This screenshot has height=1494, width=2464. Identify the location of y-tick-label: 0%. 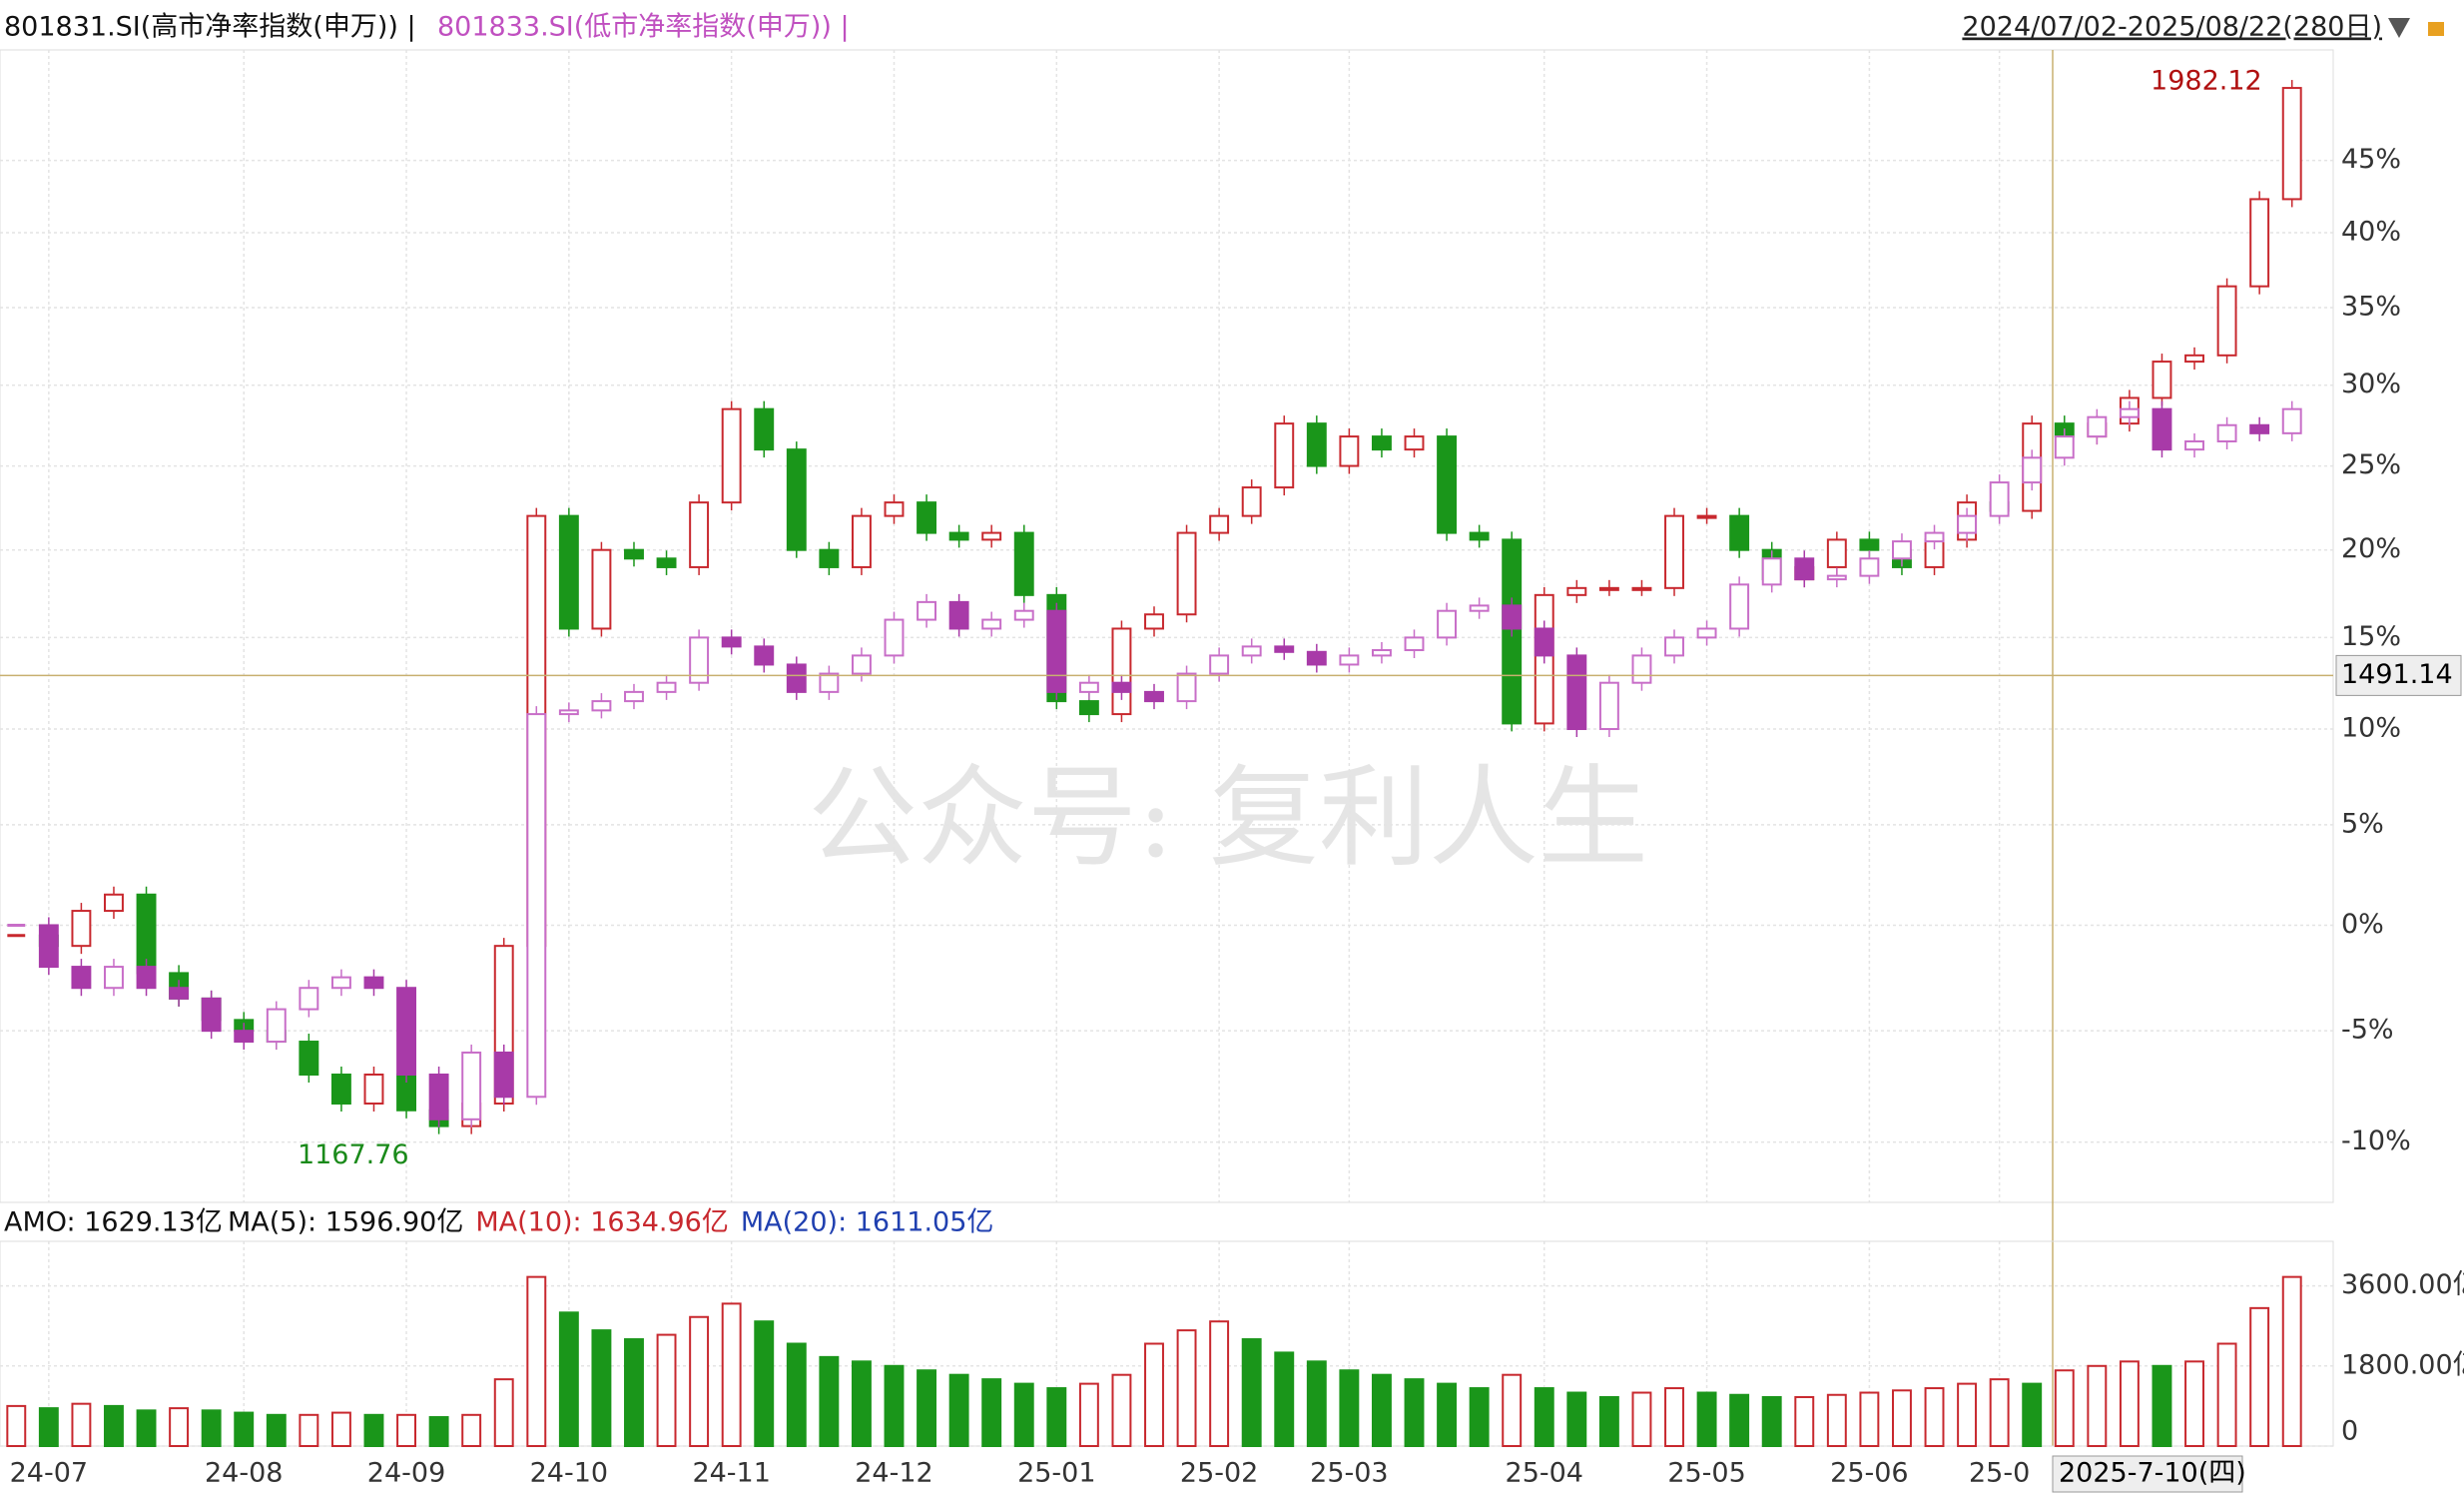
(2362, 924).